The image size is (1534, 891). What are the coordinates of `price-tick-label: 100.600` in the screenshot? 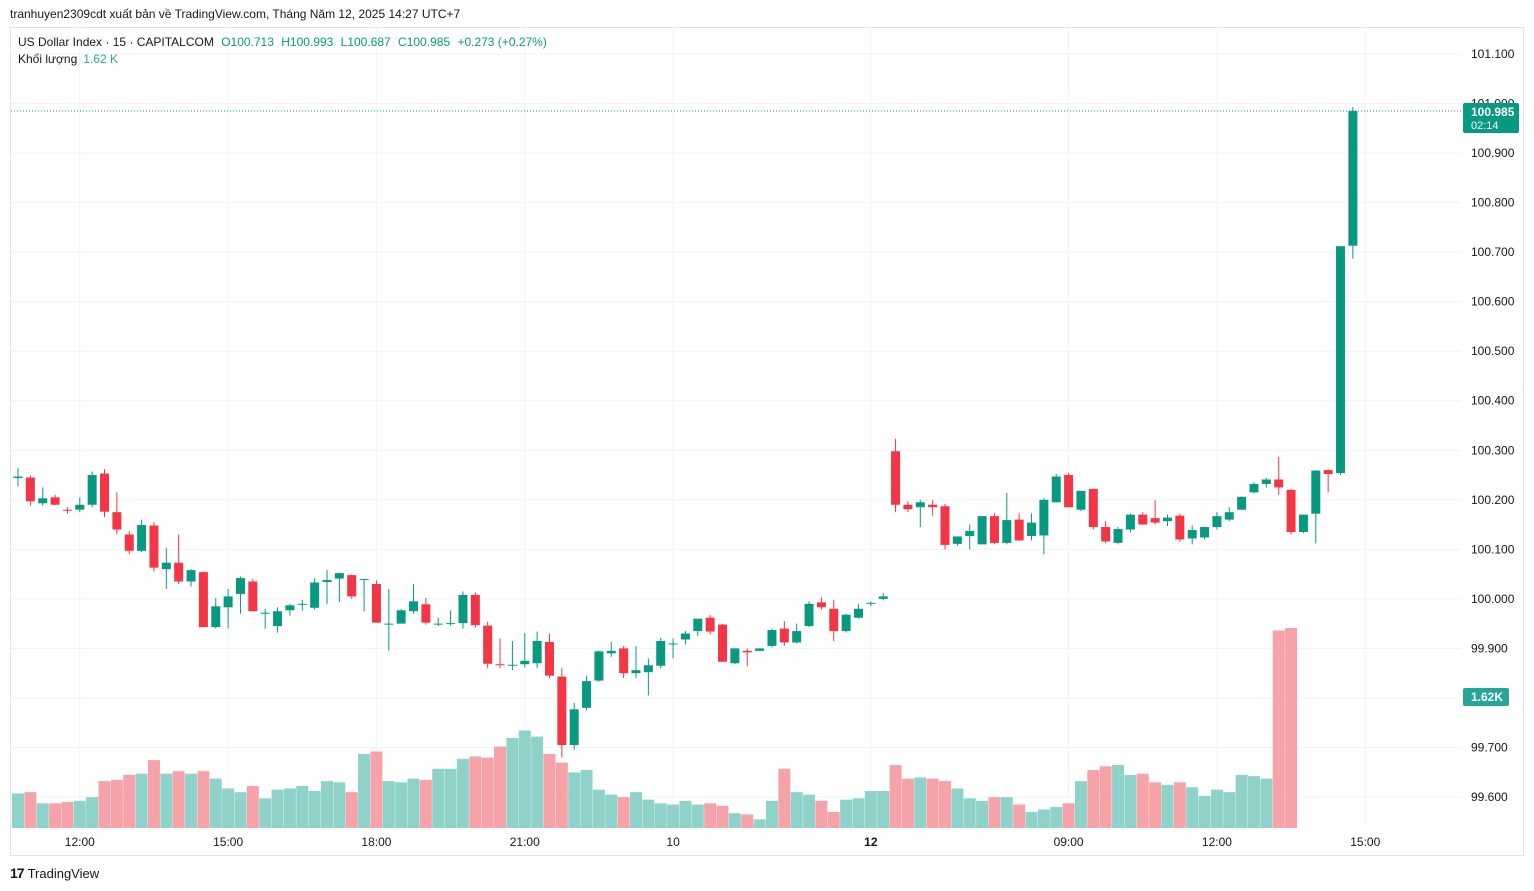 It's located at (1493, 302).